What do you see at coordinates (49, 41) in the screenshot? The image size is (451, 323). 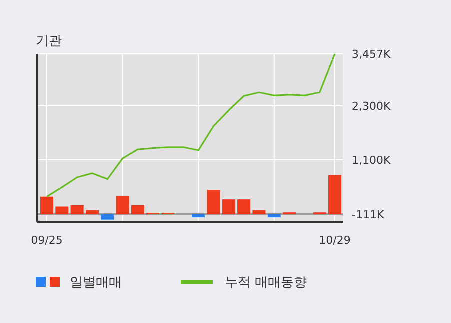 I see `chart-title: 기관` at bounding box center [49, 41].